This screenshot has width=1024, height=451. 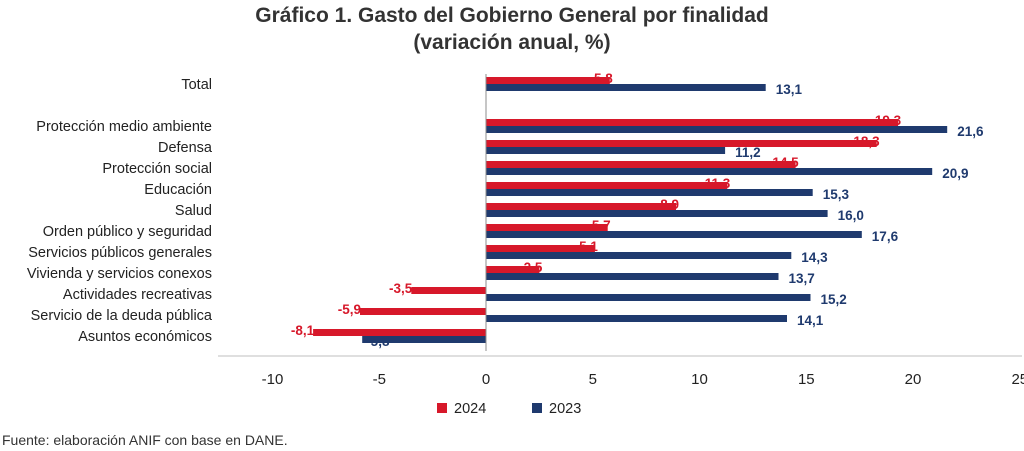 What do you see at coordinates (127, 232) in the screenshot?
I see `category-label: Orden público y seguridad` at bounding box center [127, 232].